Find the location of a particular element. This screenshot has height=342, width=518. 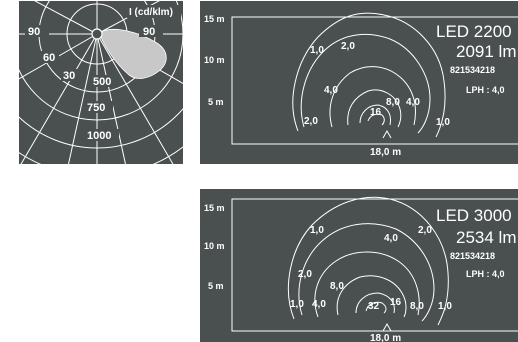

contour-label: 32 is located at coordinates (374, 306).